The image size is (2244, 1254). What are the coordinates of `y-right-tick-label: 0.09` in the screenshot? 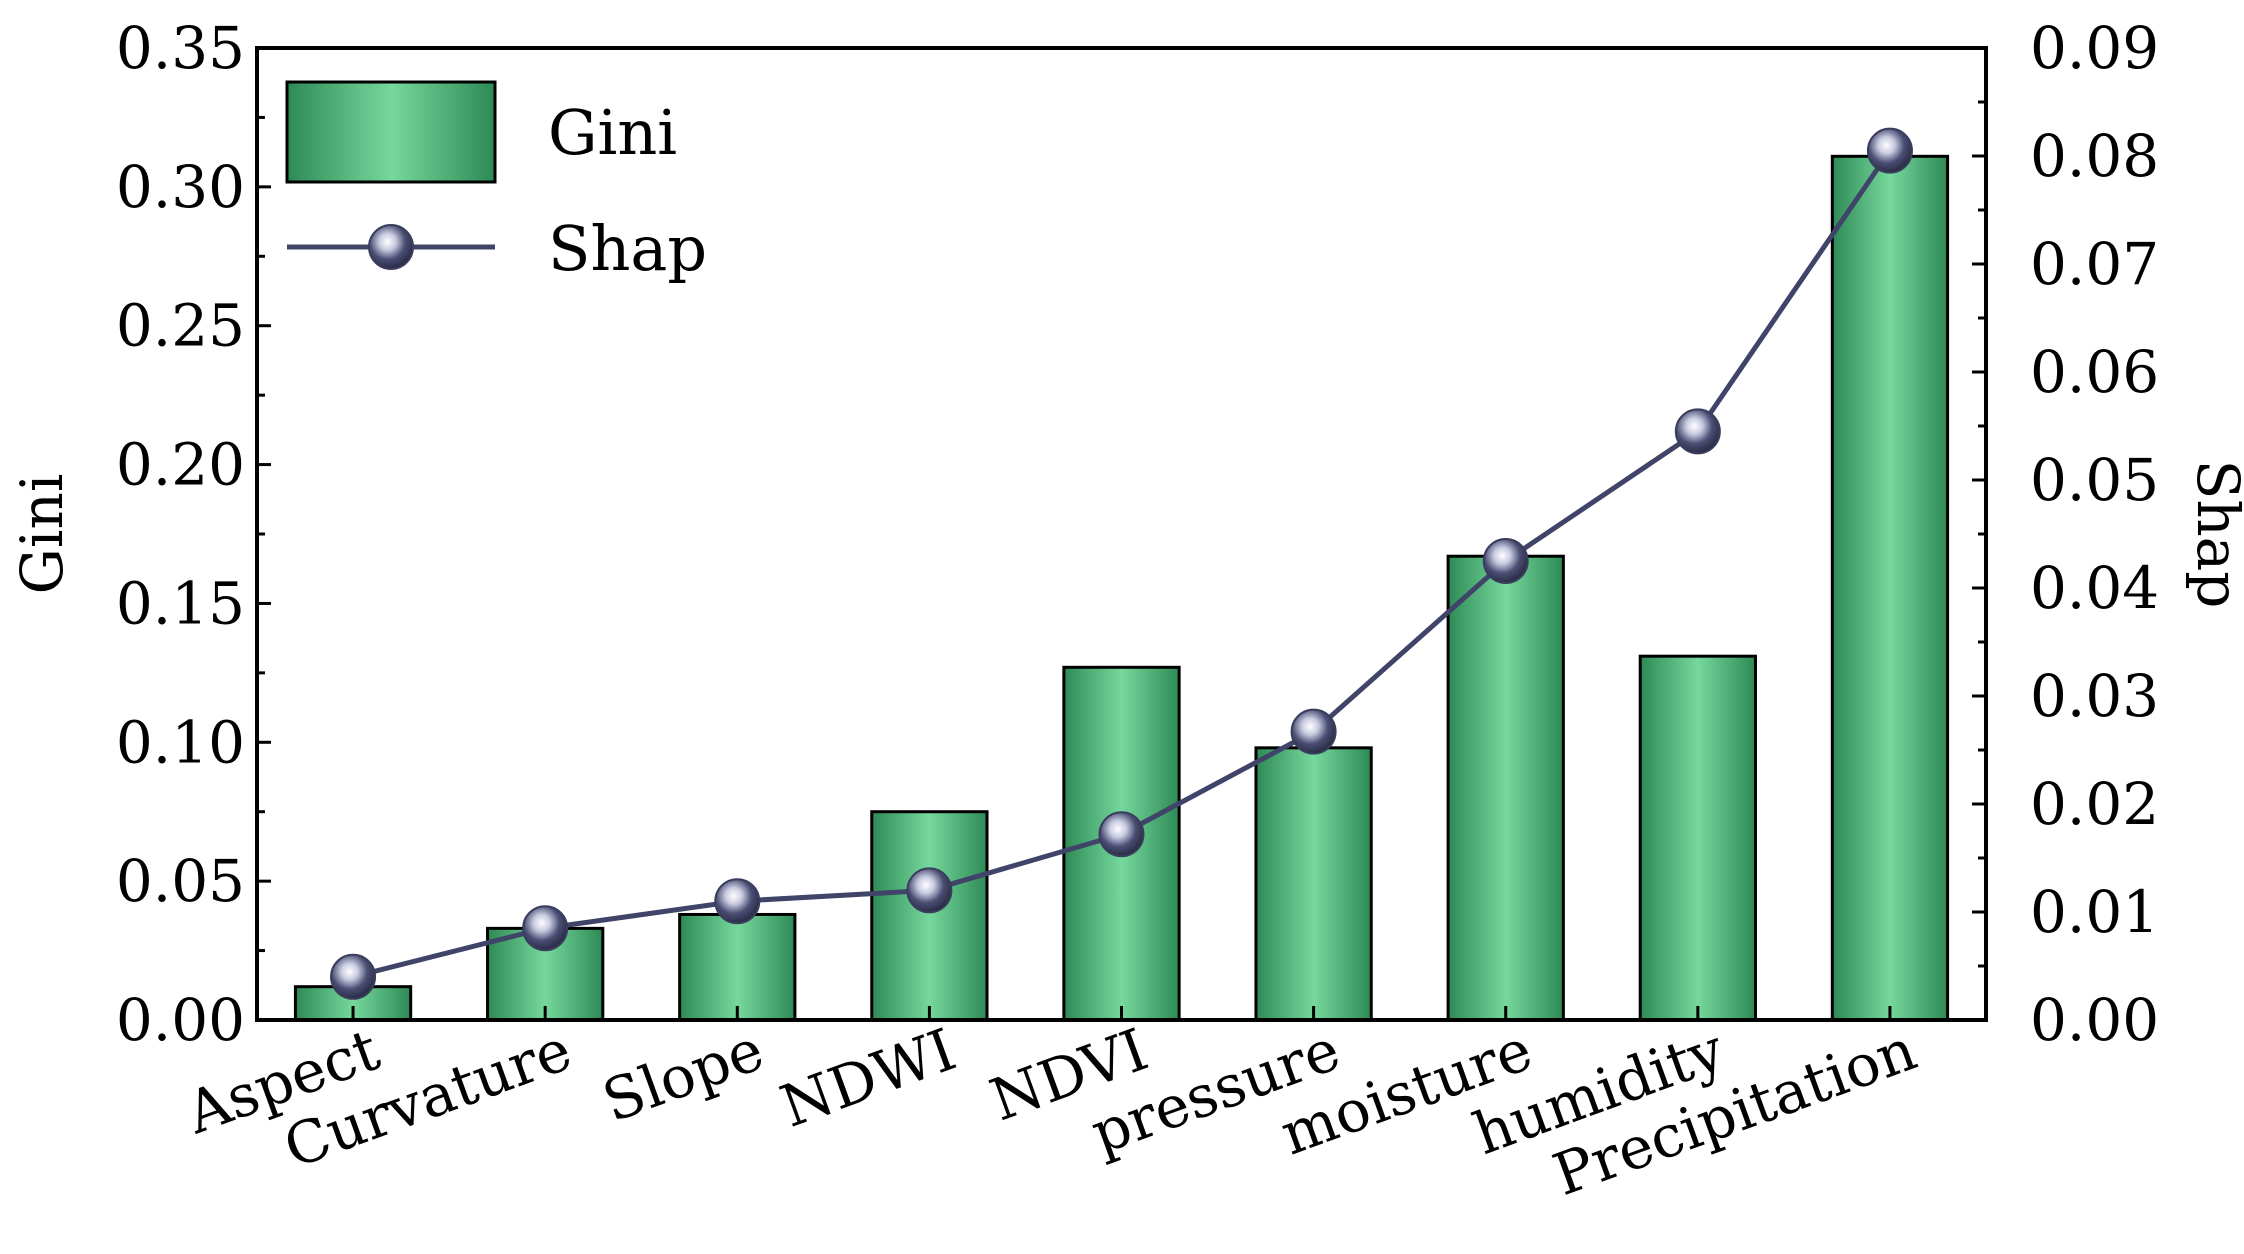 It's located at (2094, 48).